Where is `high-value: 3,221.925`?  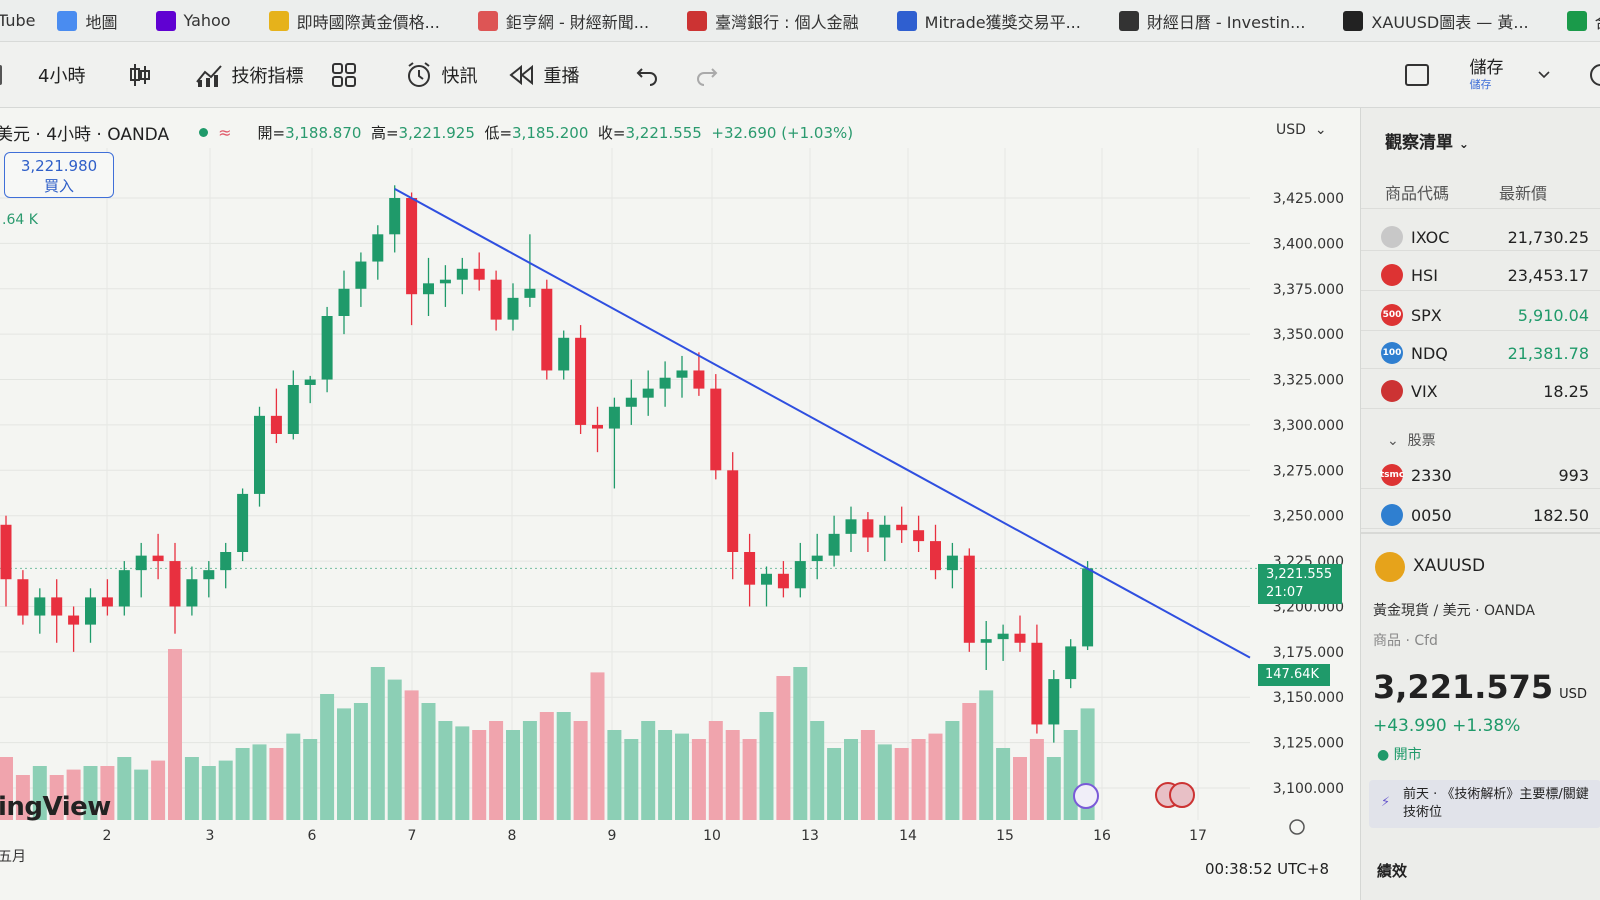 high-value: 3,221.925 is located at coordinates (436, 133).